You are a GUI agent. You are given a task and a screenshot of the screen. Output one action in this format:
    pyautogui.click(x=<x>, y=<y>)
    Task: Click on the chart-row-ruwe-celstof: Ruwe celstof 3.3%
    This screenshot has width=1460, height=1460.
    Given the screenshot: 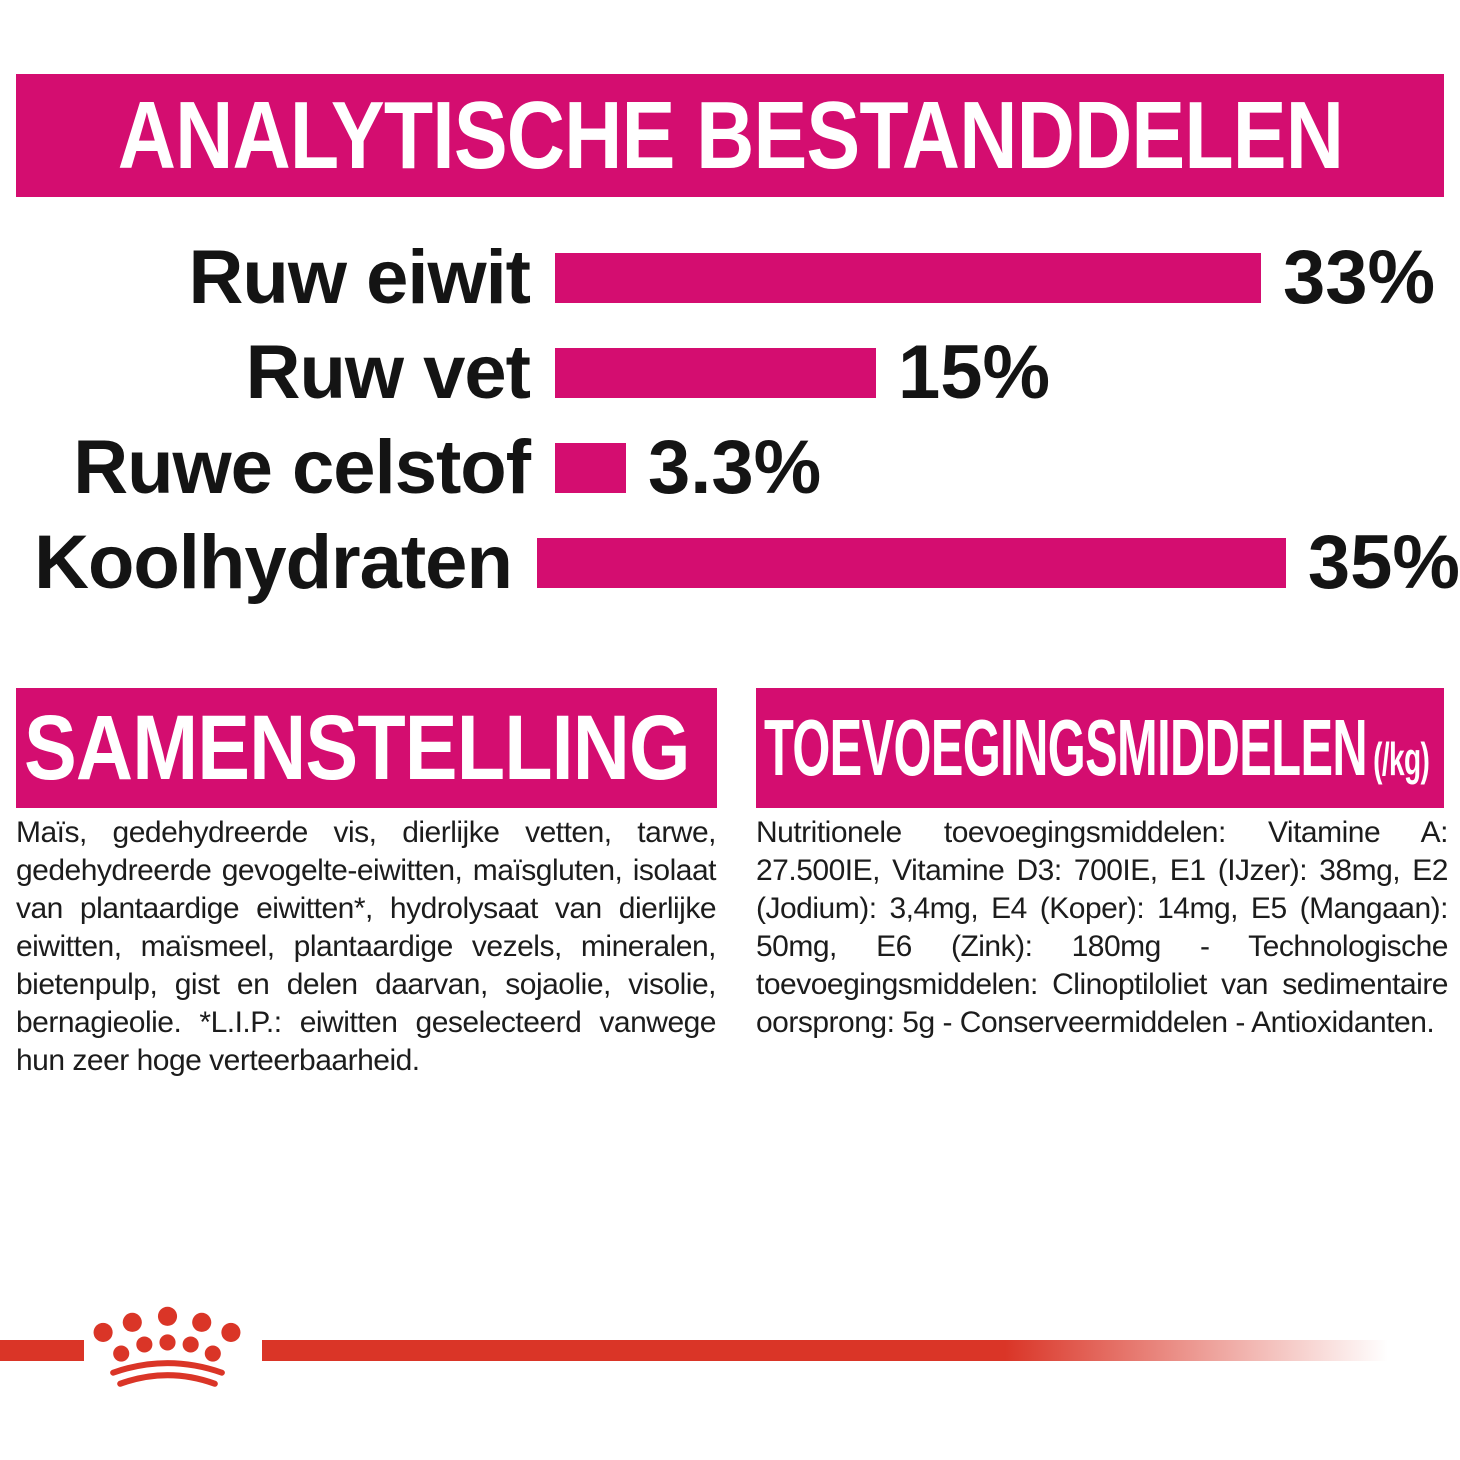 What is the action you would take?
    pyautogui.click(x=730, y=467)
    